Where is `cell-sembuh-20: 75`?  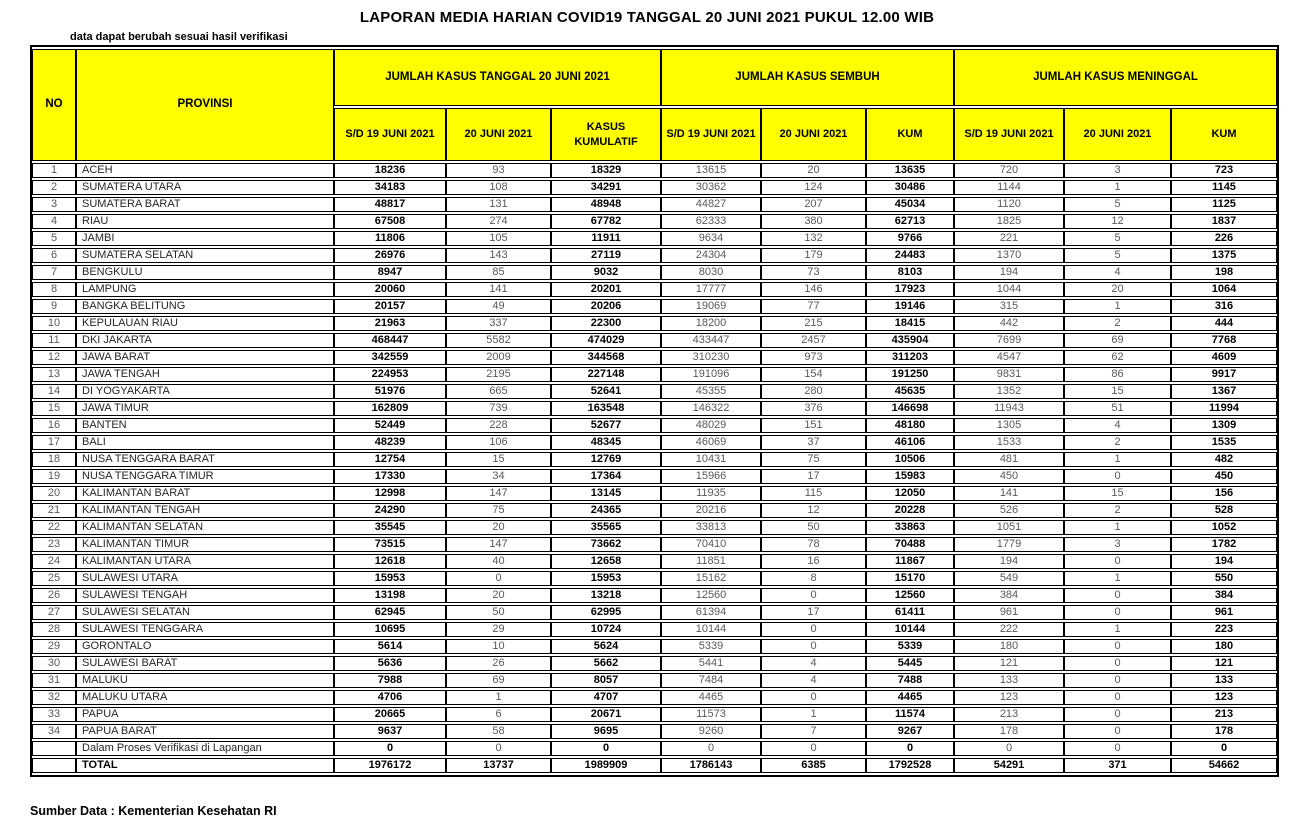 cell-sembuh-20: 75 is located at coordinates (813, 459).